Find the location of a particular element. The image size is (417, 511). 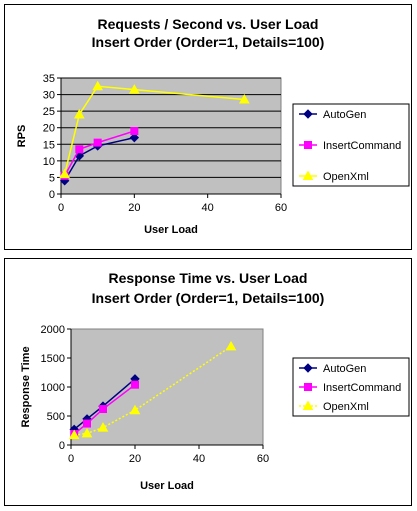

y-tick-label: 30 is located at coordinates (49, 96).